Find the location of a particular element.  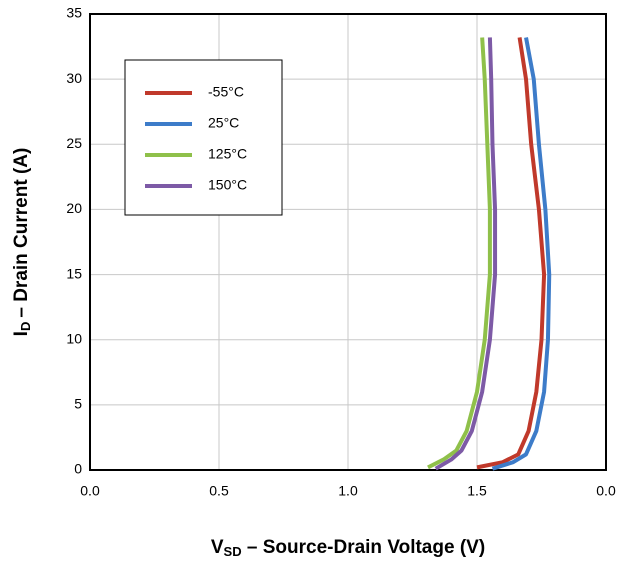

x-label-sub: SD is located at coordinates (233, 551).